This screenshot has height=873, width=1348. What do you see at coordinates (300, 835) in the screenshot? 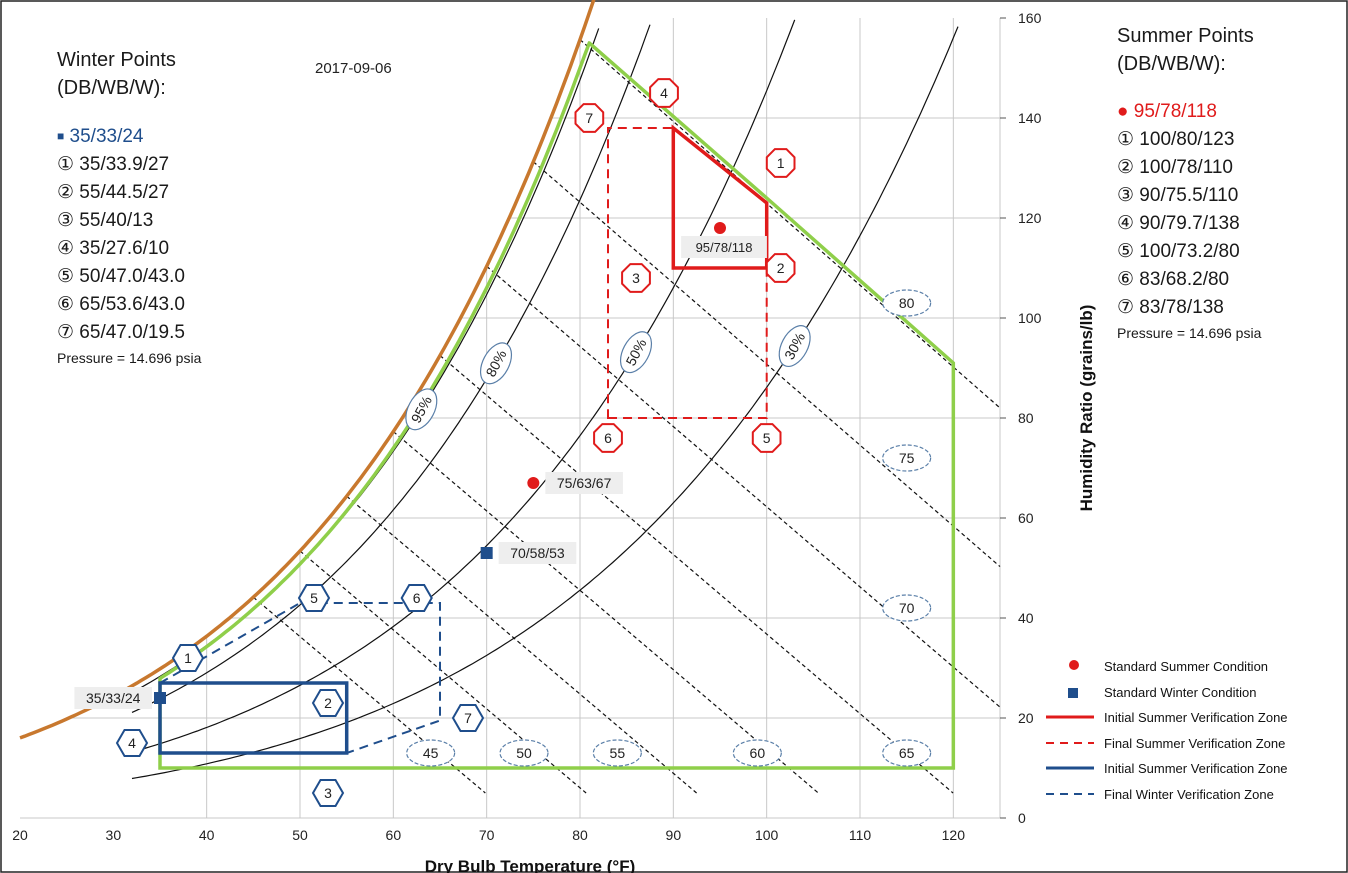
I see `x-tick-label: 50` at bounding box center [300, 835].